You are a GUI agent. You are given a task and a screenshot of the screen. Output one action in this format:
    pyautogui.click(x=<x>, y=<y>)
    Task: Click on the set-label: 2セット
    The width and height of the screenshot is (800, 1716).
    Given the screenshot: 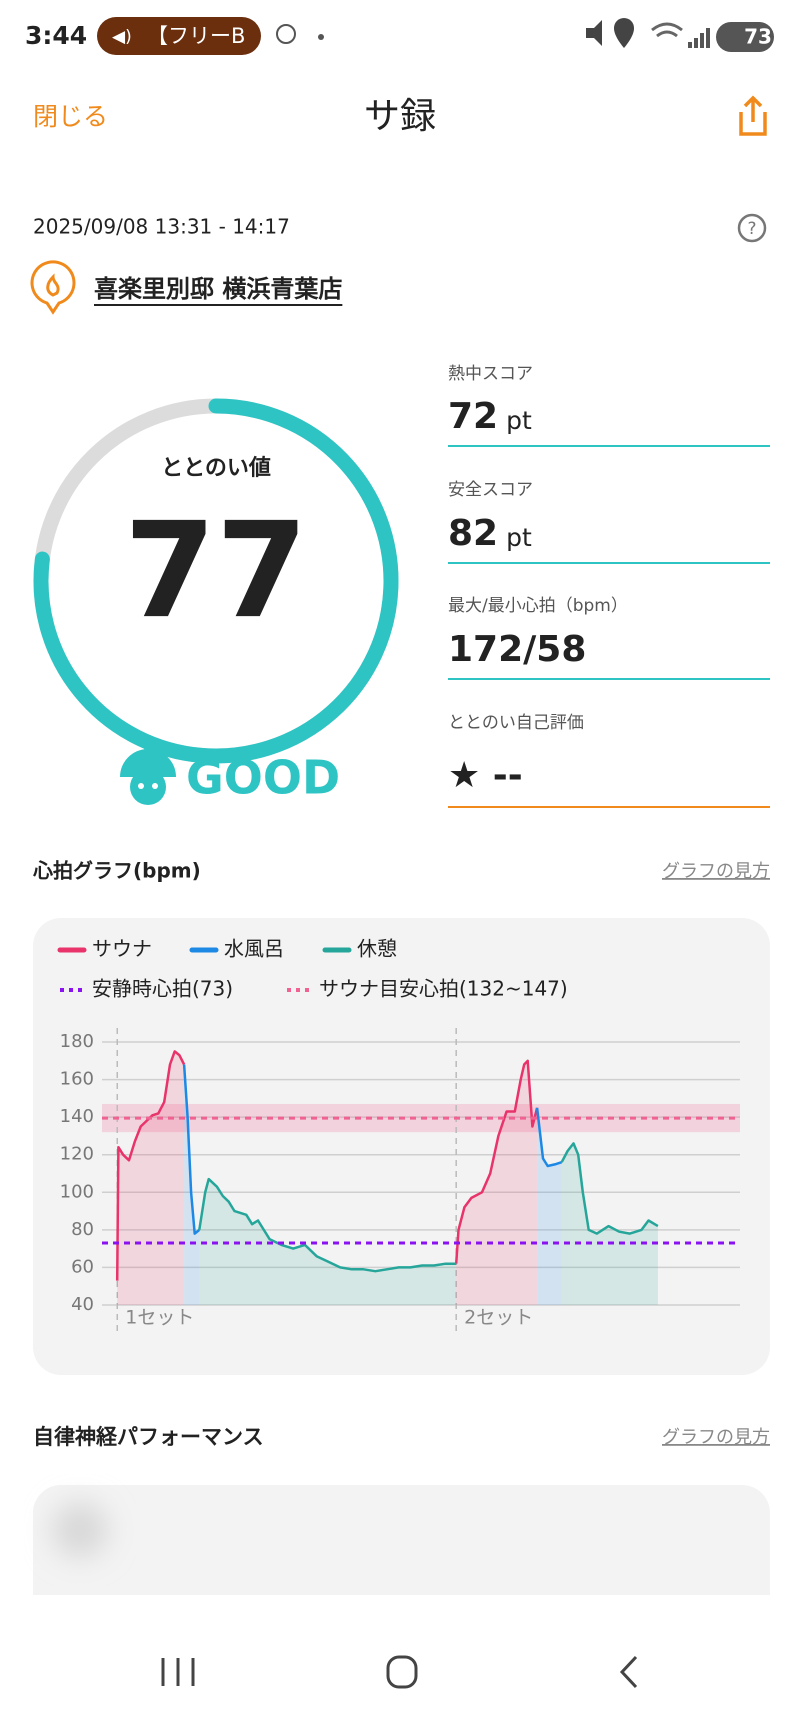 What is the action you would take?
    pyautogui.click(x=498, y=1318)
    